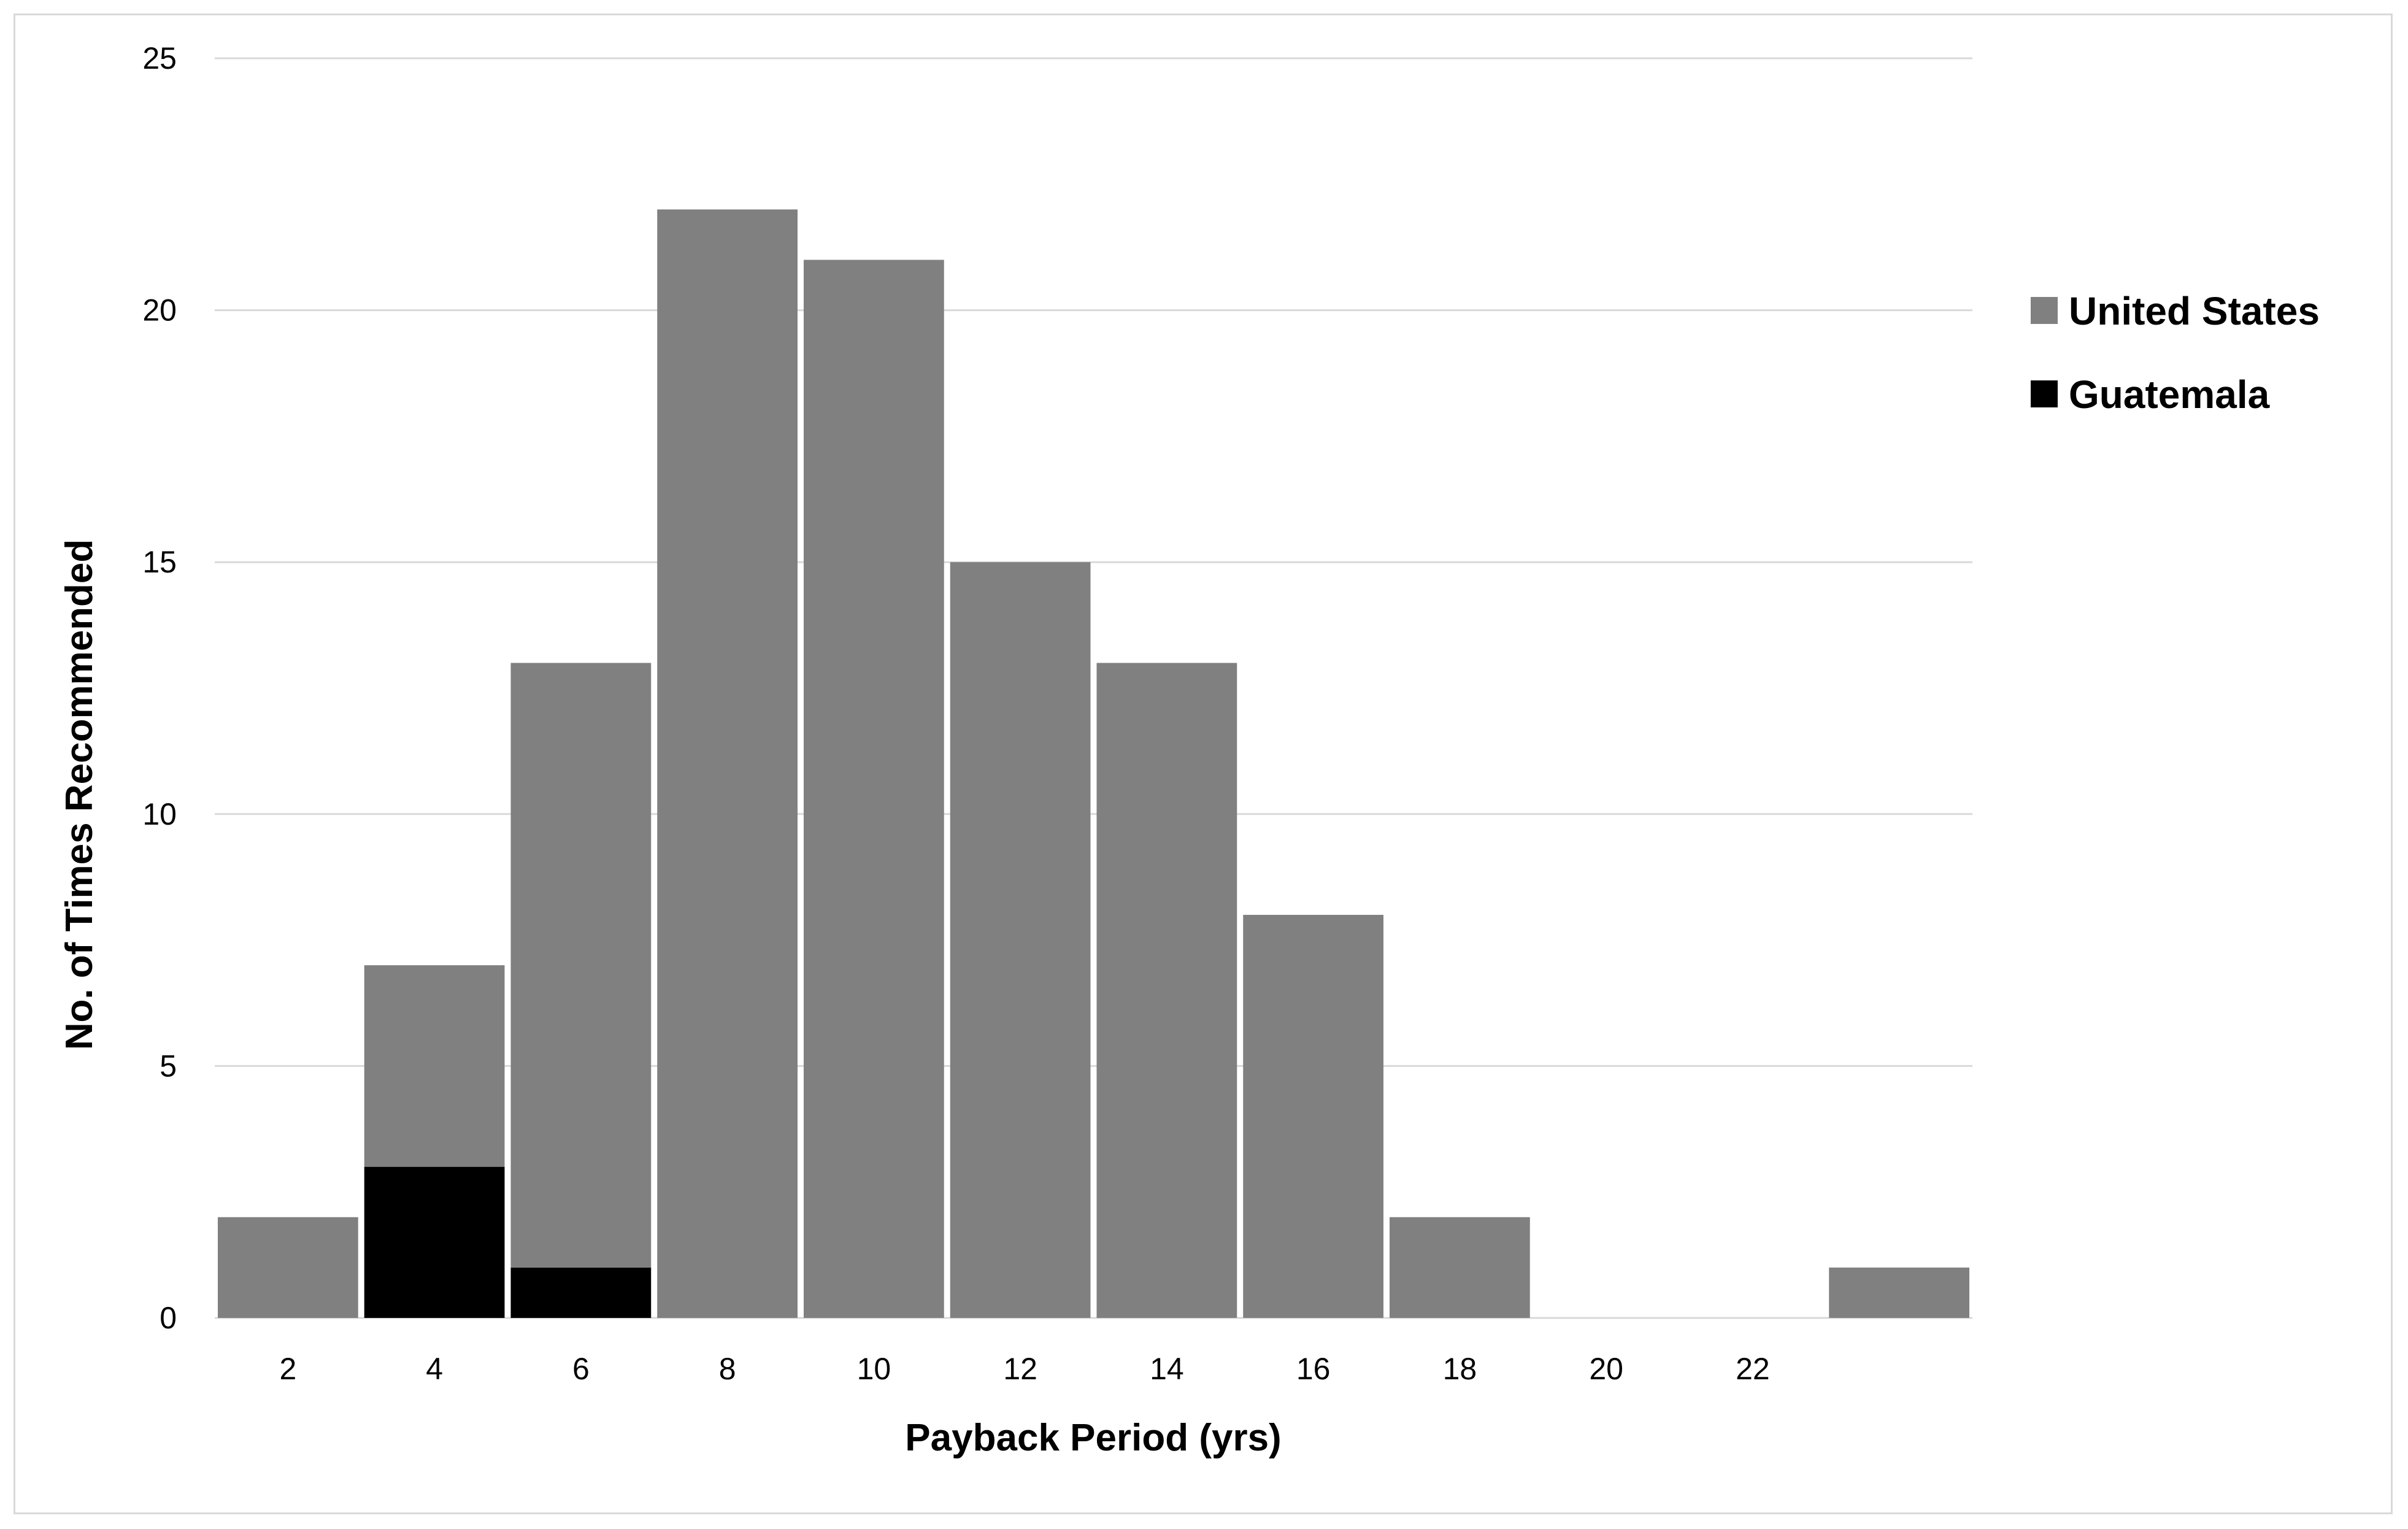 The height and width of the screenshot is (1529, 2408). I want to click on x-axis-title: Payback Period (yrs), so click(1093, 1438).